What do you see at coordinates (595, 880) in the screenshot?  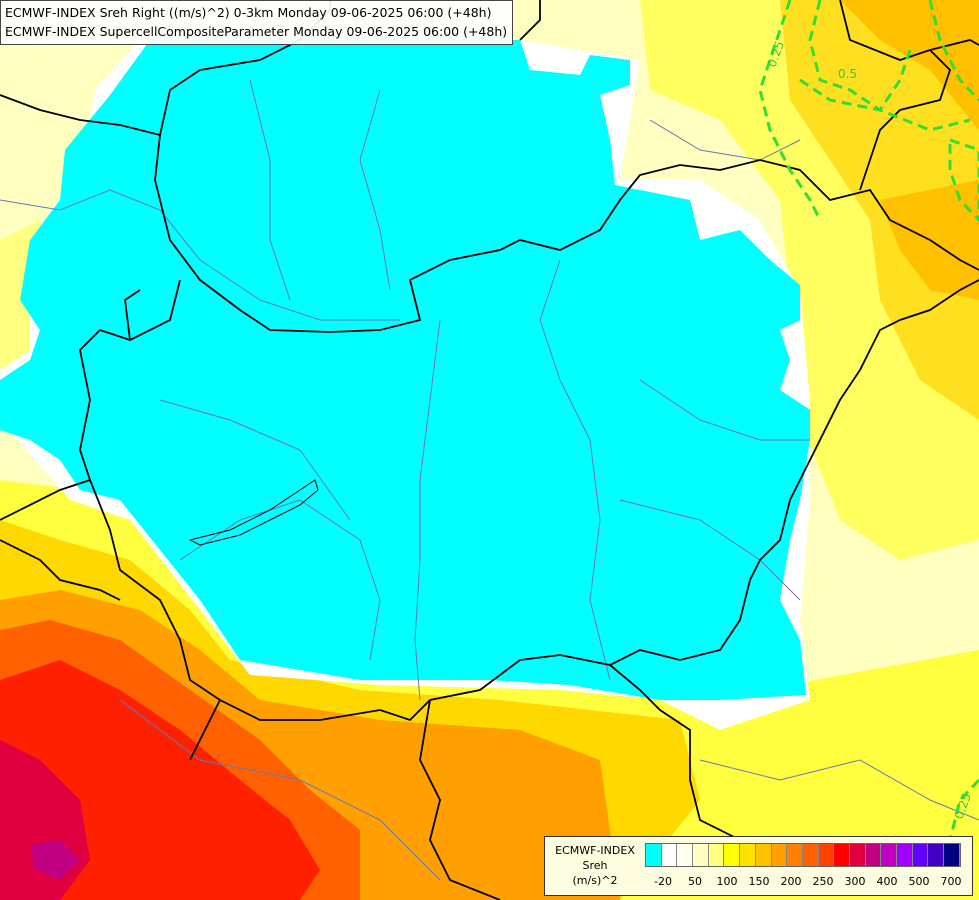 I see `legend-title-line-3: (m/s)^2` at bounding box center [595, 880].